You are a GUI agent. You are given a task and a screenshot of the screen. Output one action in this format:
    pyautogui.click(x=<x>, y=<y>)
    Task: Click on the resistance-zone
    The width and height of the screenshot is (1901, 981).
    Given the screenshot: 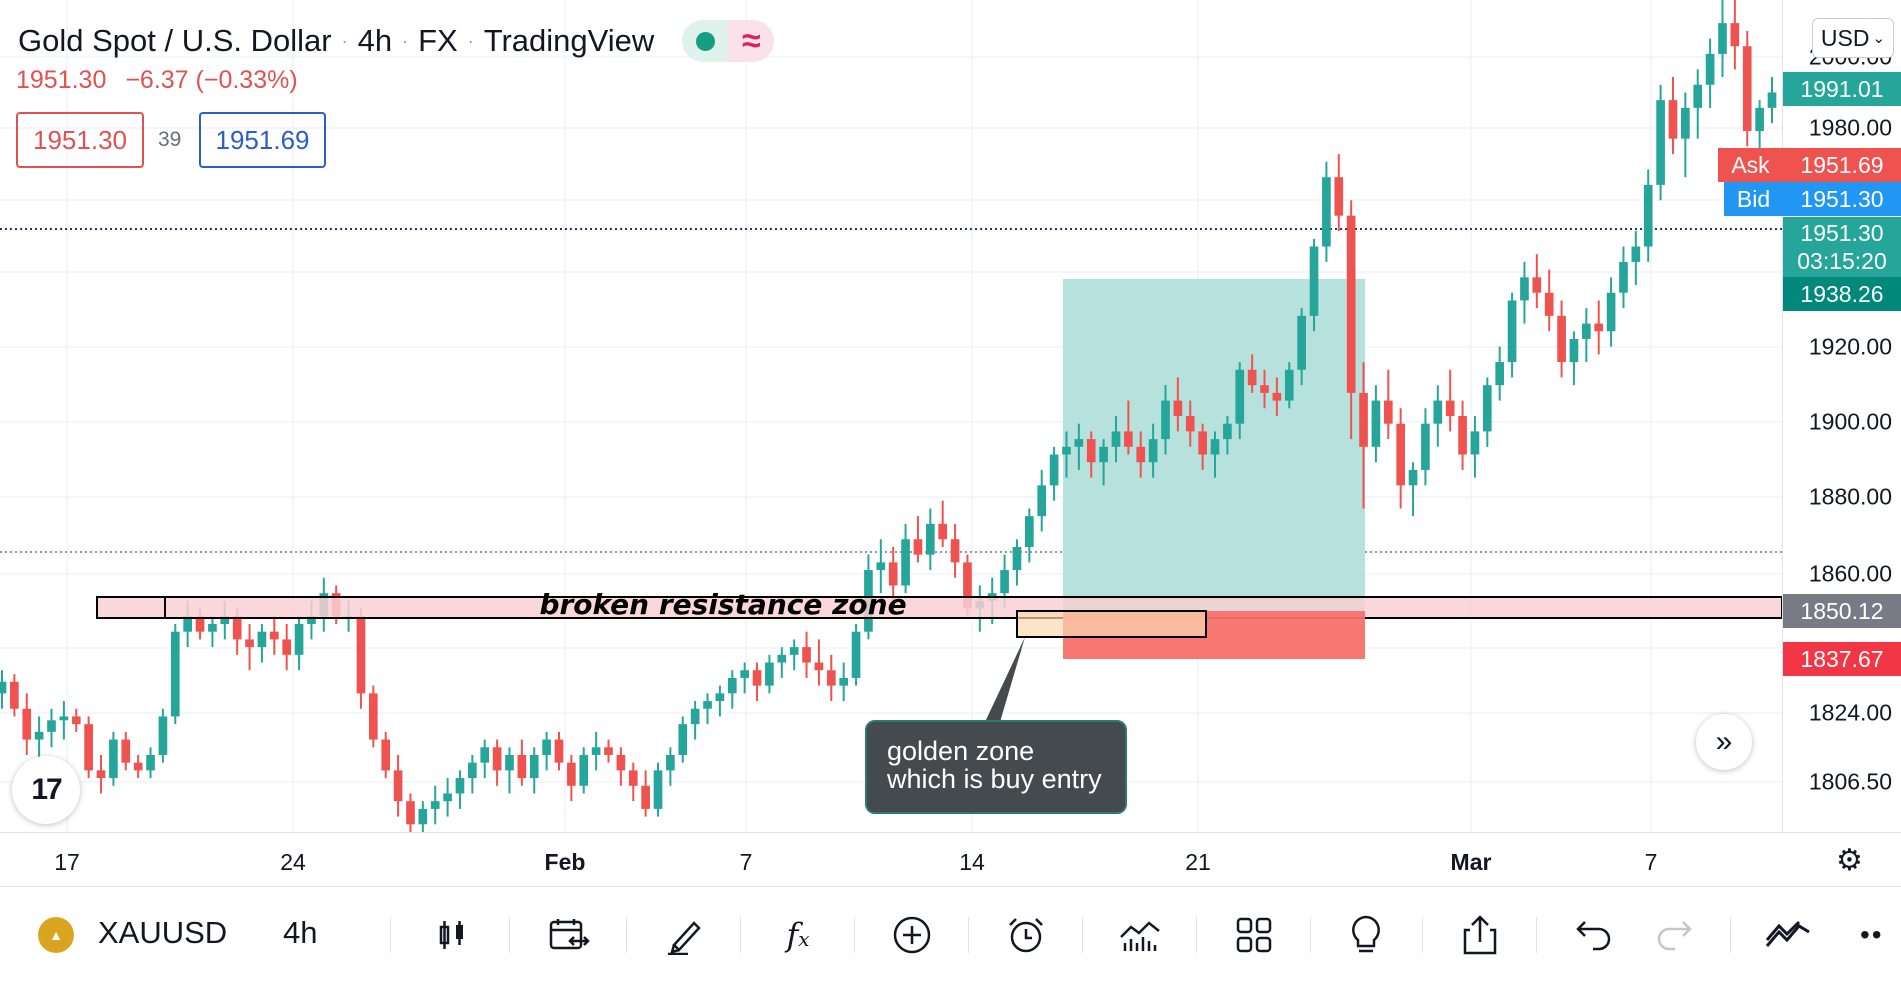 What is the action you would take?
    pyautogui.click(x=939, y=607)
    